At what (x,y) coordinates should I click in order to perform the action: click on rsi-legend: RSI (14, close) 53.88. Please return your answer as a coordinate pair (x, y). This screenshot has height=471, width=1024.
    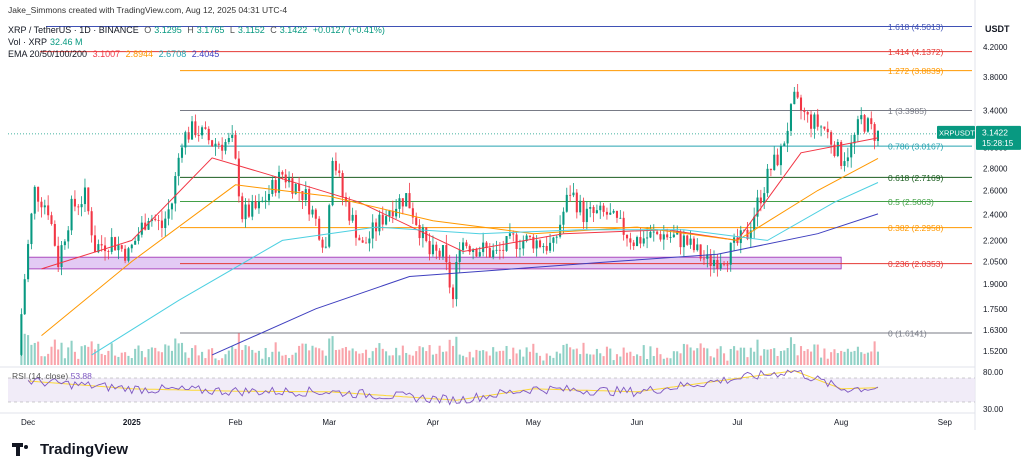
    Looking at the image, I should click on (52, 376).